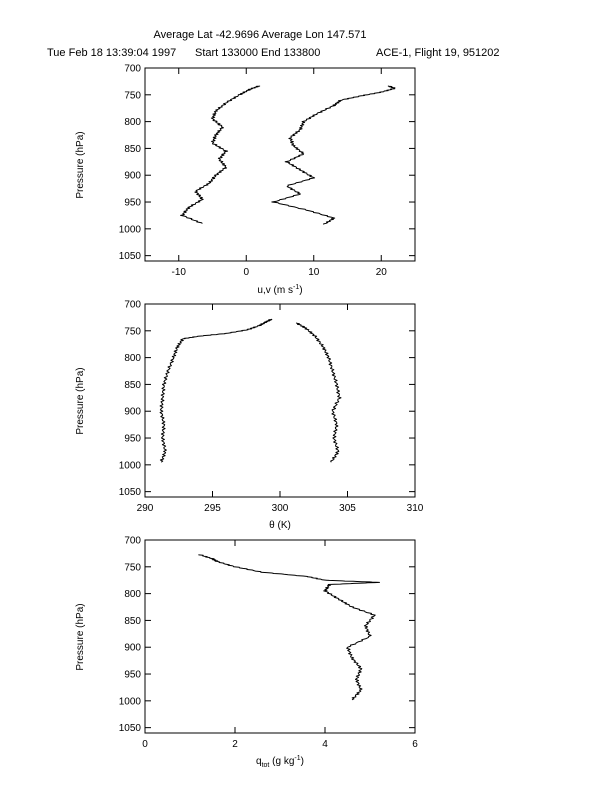 Image resolution: width=612 pixels, height=792 pixels. I want to click on axis-ticks: 700 750 800 850 900 950 1000 1050 -10 0 10 20, so click(267, 171).